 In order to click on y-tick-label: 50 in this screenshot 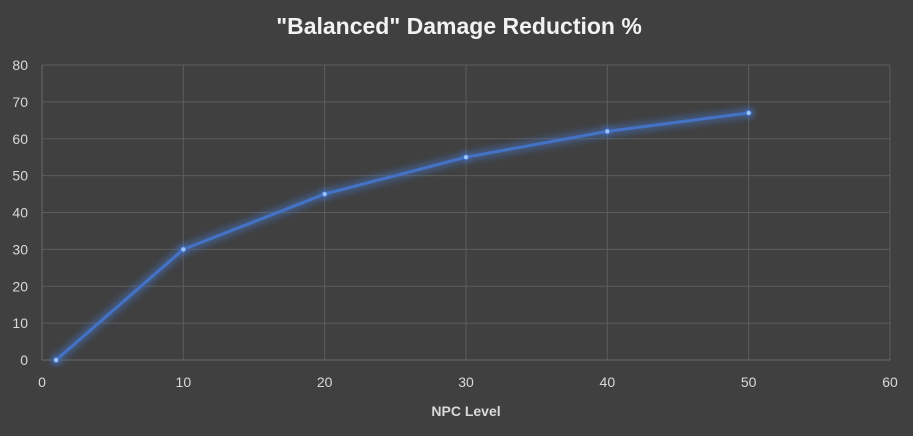, I will do `click(20, 176)`.